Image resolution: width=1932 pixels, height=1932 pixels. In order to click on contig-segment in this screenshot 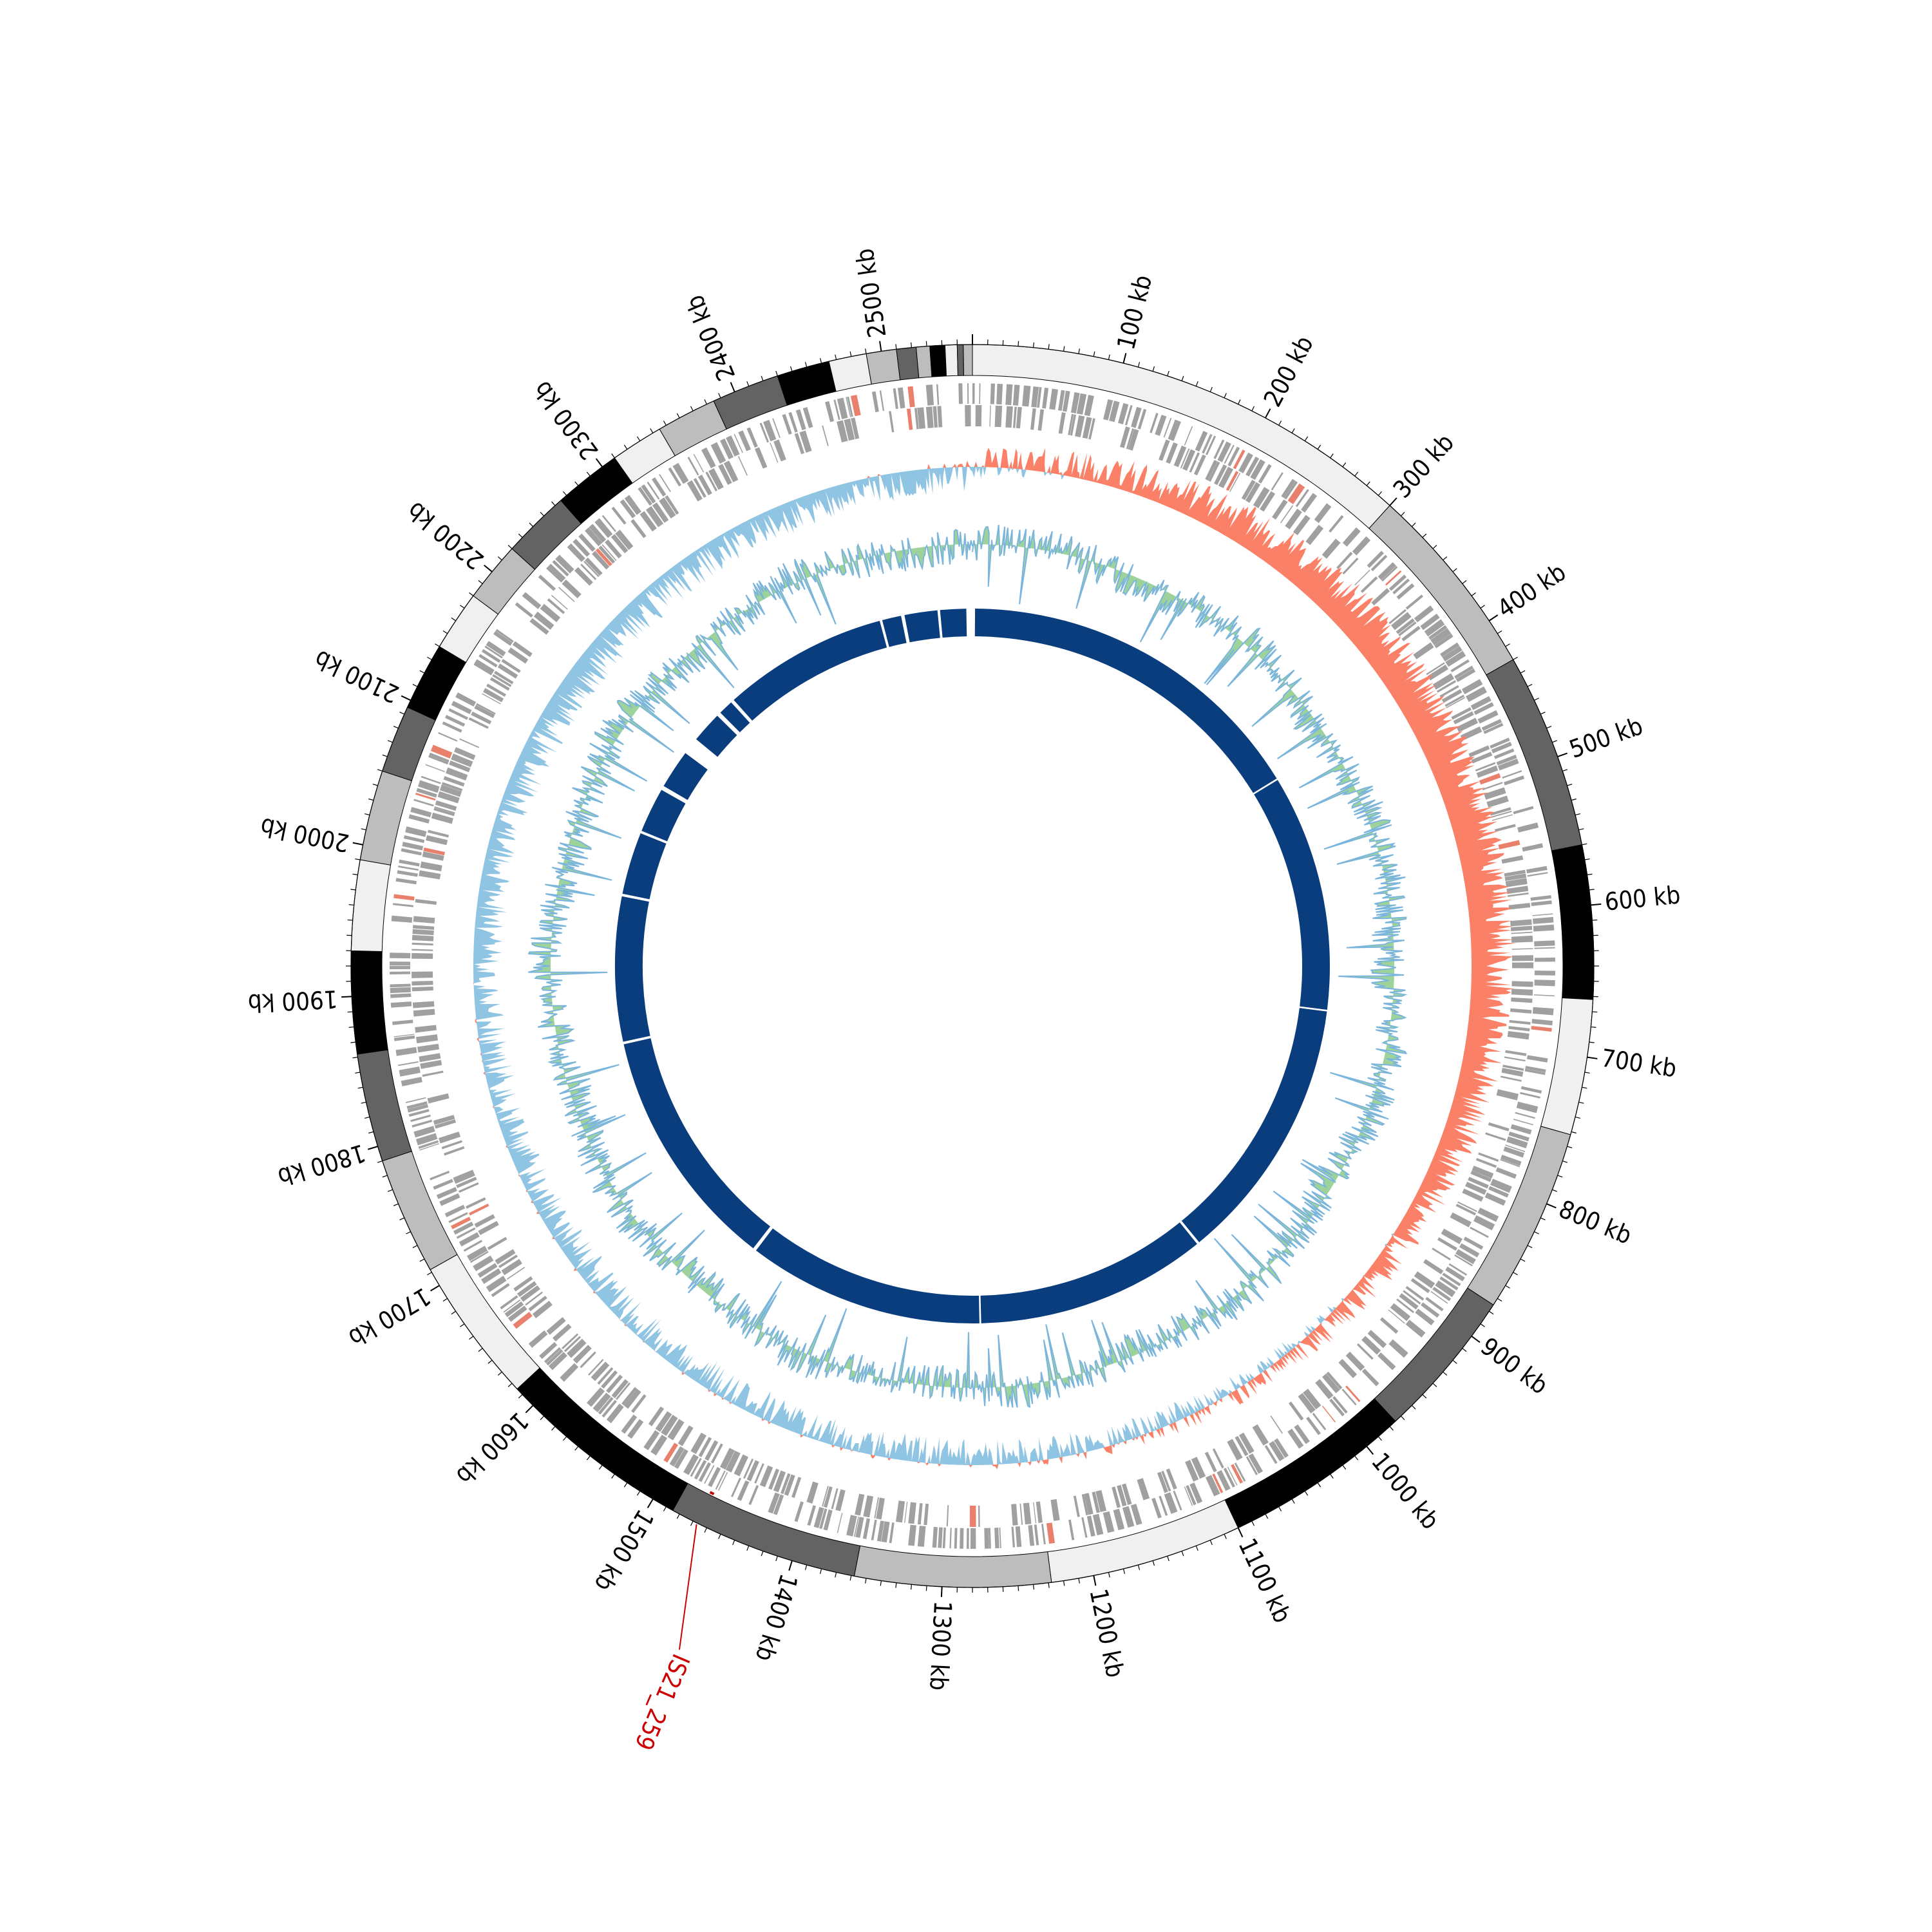, I will do `click(968, 360)`.